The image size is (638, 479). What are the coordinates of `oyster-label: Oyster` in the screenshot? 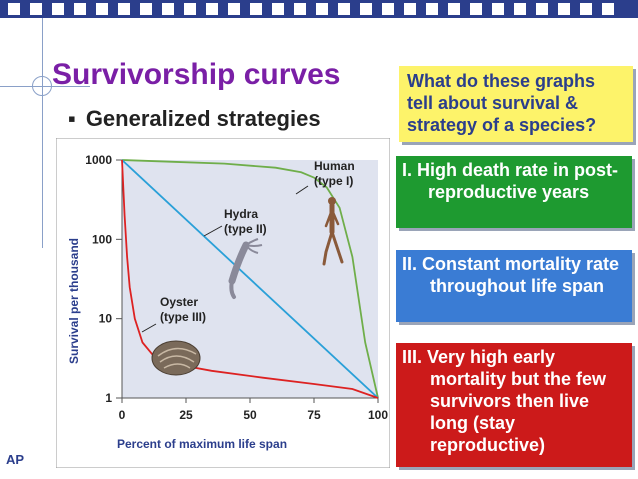 It's located at (179, 302).